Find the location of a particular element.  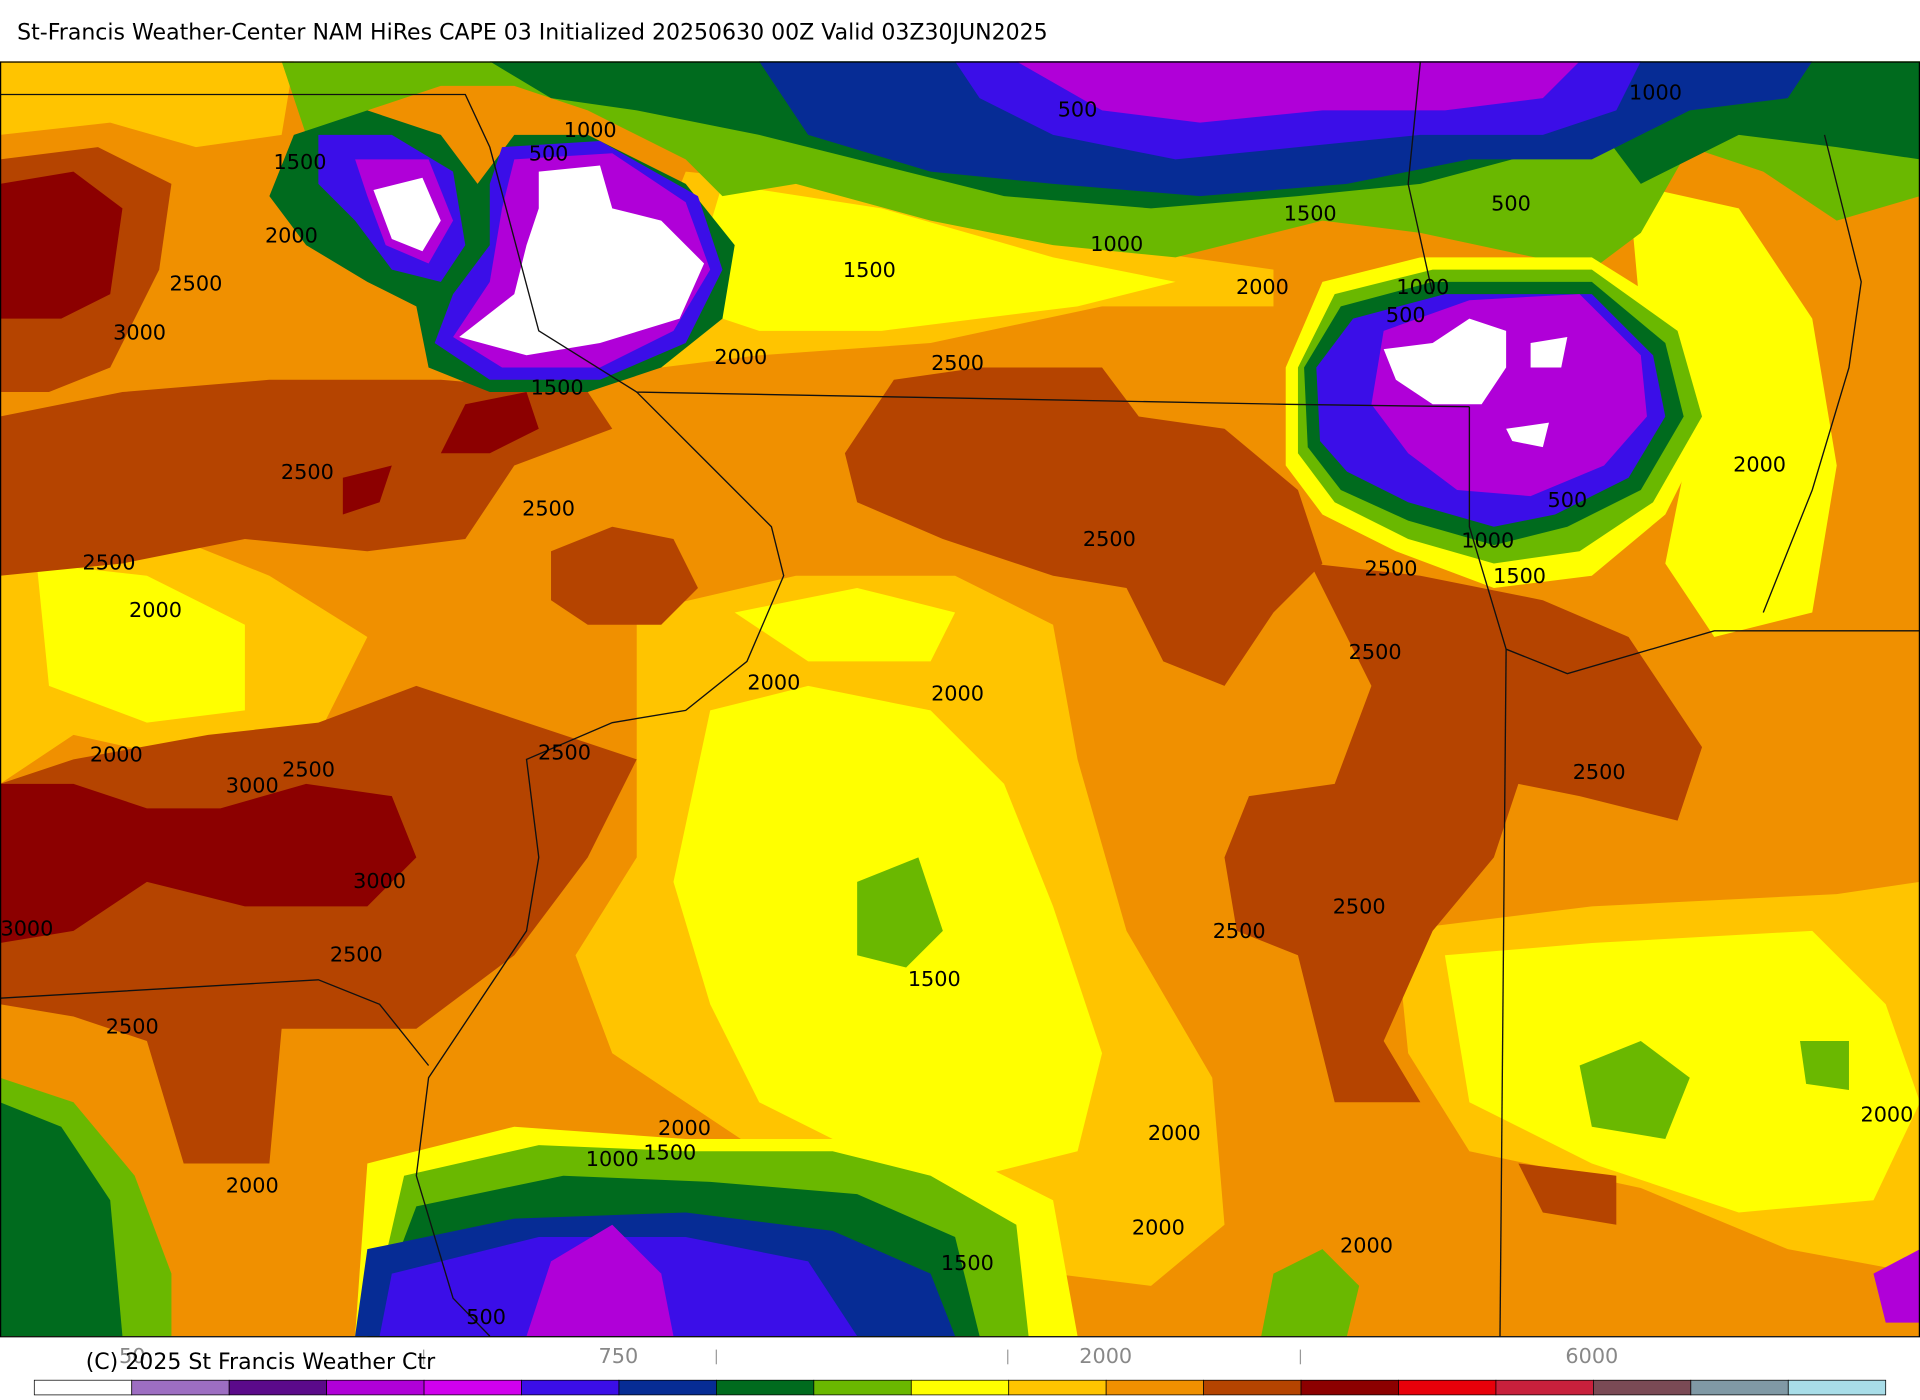

colorbar-label: 750 is located at coordinates (619, 1356).